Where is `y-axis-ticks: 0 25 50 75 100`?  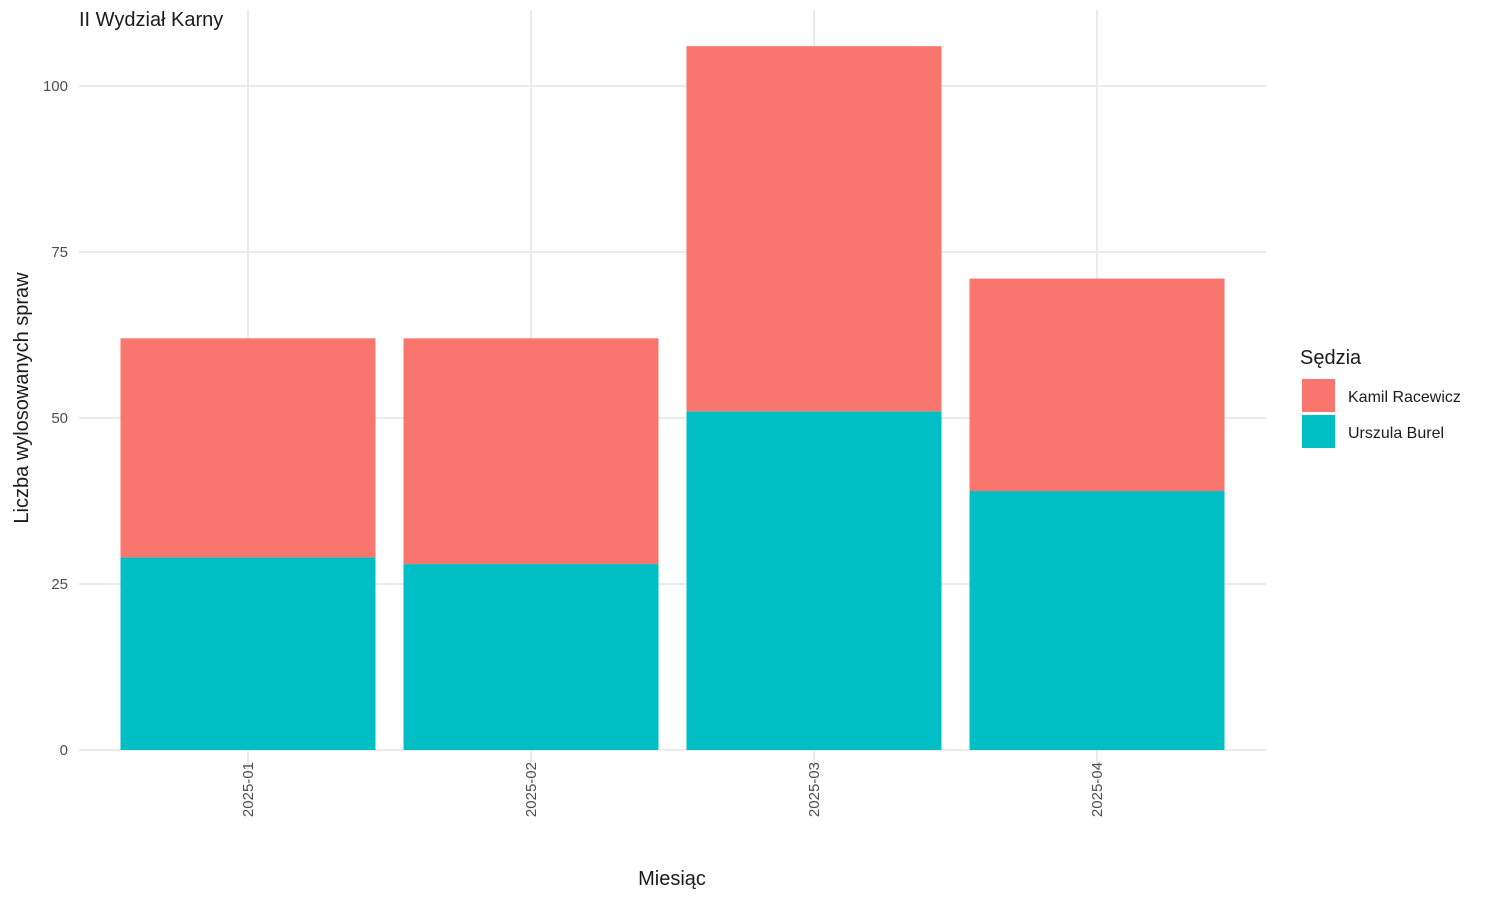
y-axis-ticks: 0 25 50 75 100 is located at coordinates (55, 418).